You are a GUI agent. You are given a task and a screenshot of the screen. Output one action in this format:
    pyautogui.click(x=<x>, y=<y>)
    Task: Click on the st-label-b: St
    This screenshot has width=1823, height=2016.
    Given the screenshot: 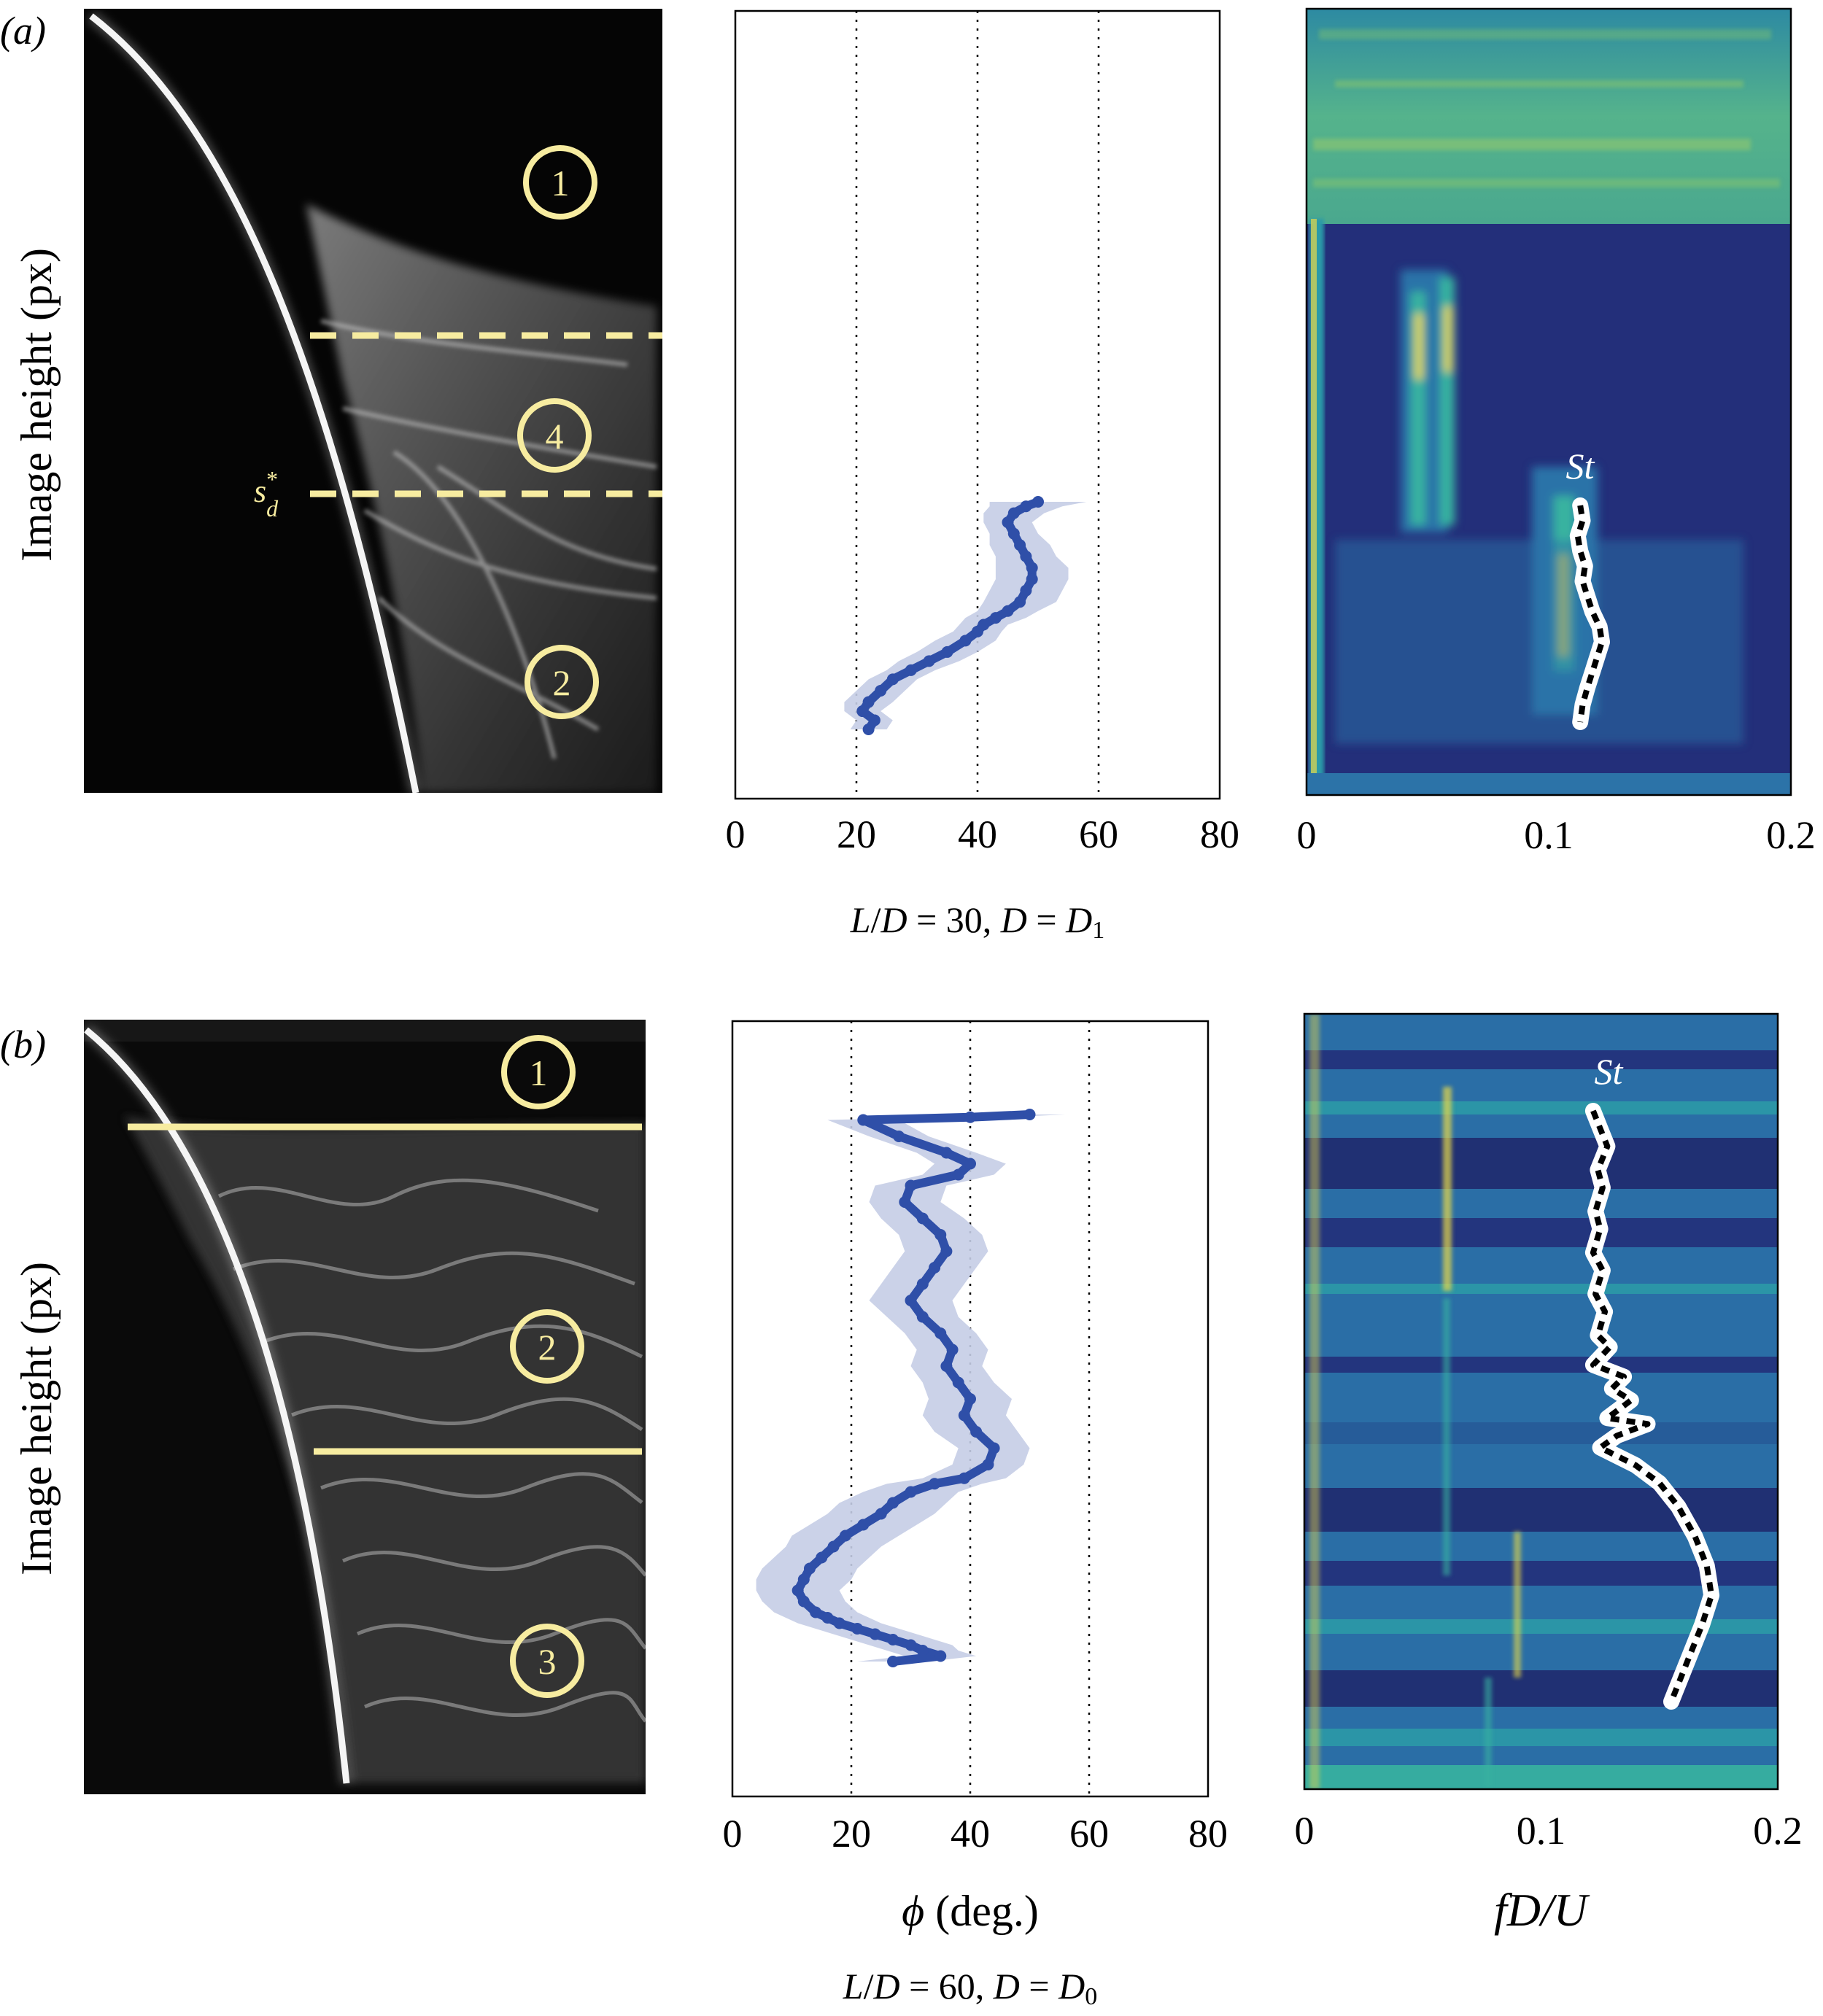 What is the action you would take?
    pyautogui.click(x=1609, y=1071)
    